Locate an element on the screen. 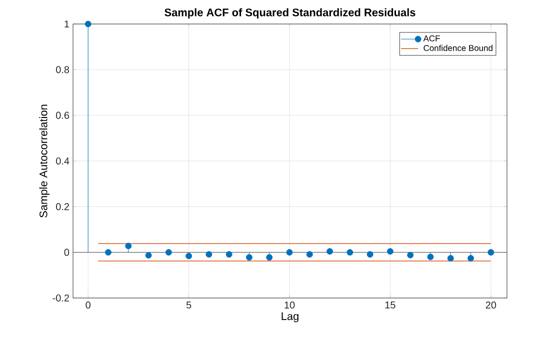 The image size is (560, 337). legend-label: Confidence Bound is located at coordinates (458, 48).